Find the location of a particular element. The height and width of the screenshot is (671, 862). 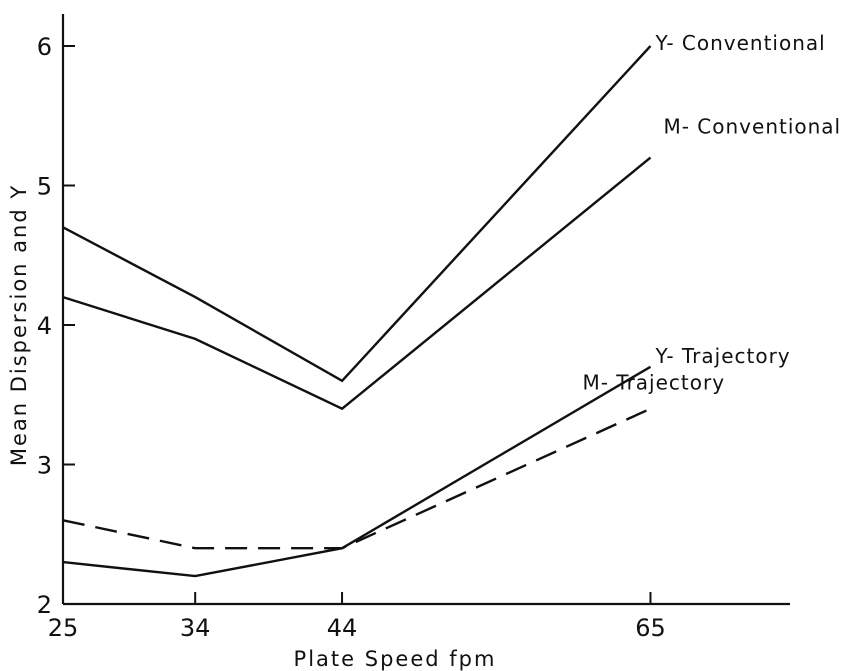

x-axis-title: Plate Speed fpm is located at coordinates (395, 659).